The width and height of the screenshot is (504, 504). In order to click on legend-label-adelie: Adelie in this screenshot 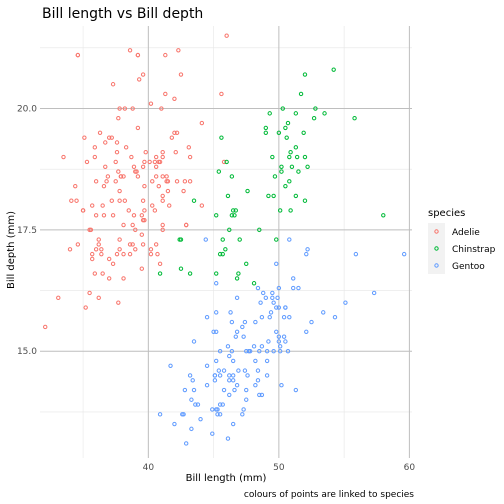, I will do `click(466, 233)`.